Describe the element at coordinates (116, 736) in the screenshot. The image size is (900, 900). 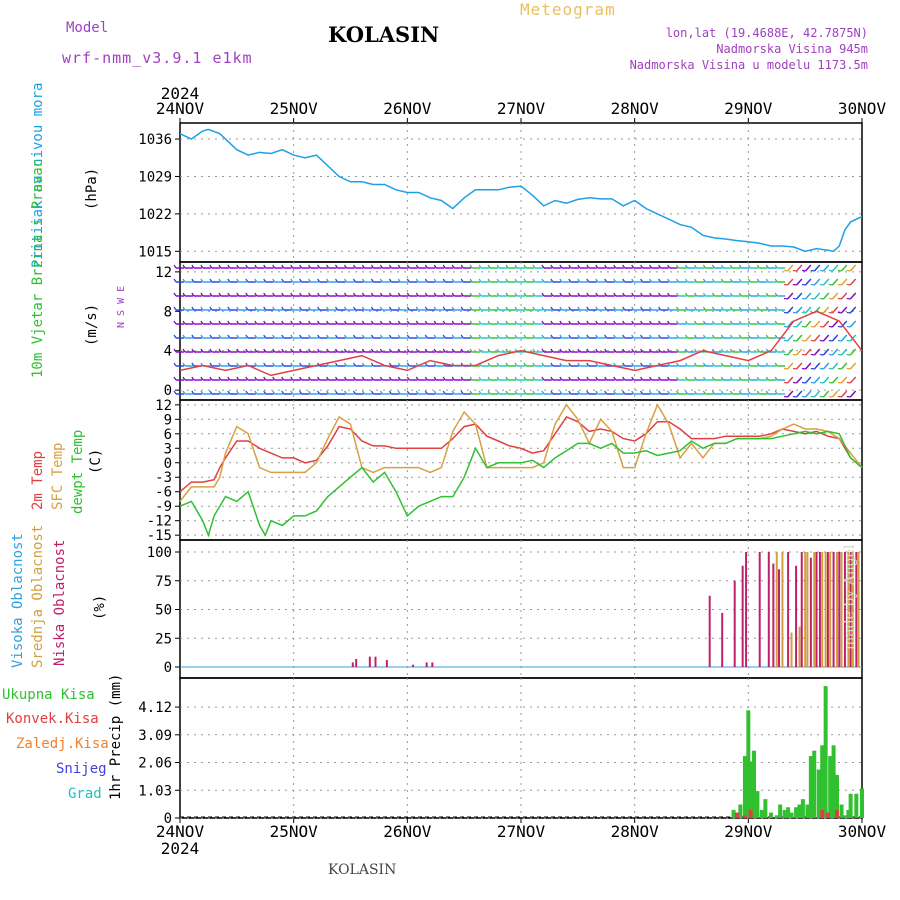
I see `precip-unit: 1hr Precip (mm)` at that location.